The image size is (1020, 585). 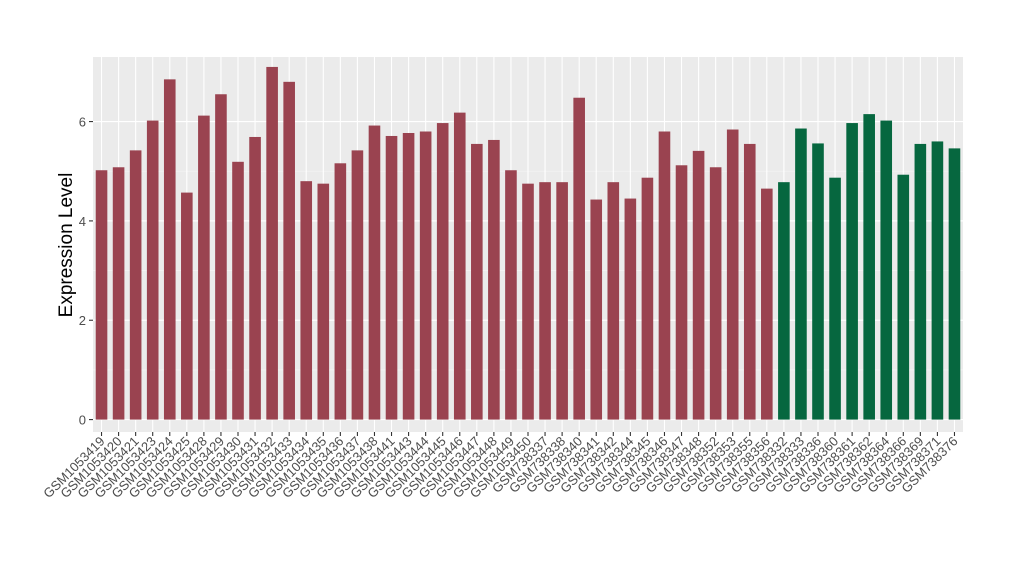 What do you see at coordinates (954, 284) in the screenshot?
I see `bar-GSM738376` at bounding box center [954, 284].